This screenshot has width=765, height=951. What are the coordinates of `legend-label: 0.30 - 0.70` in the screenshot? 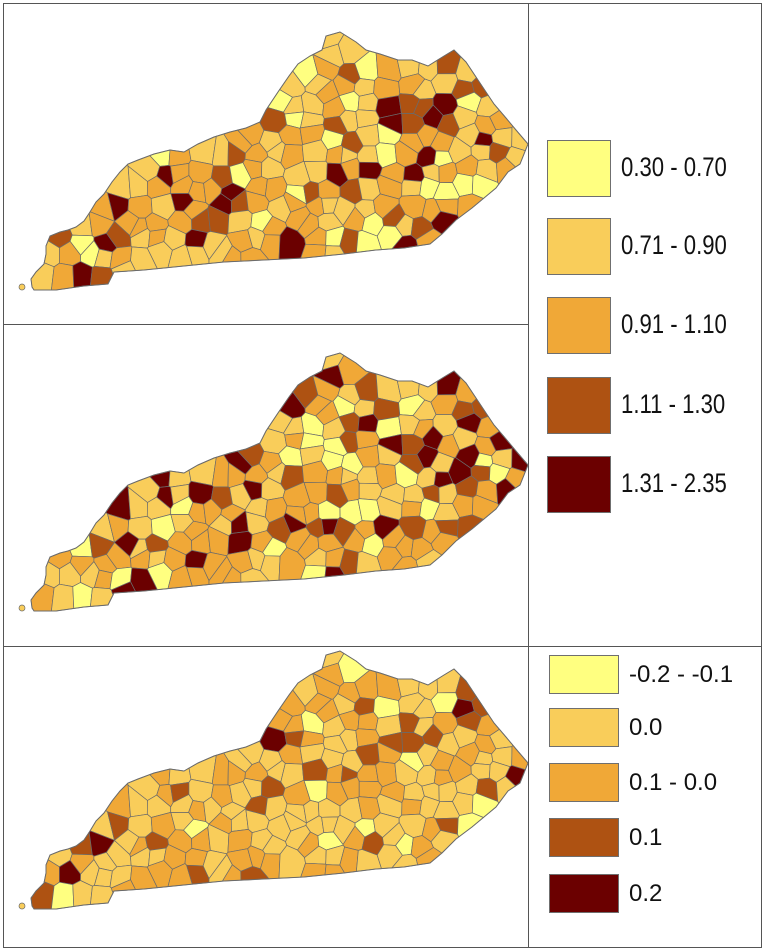 It's located at (674, 167).